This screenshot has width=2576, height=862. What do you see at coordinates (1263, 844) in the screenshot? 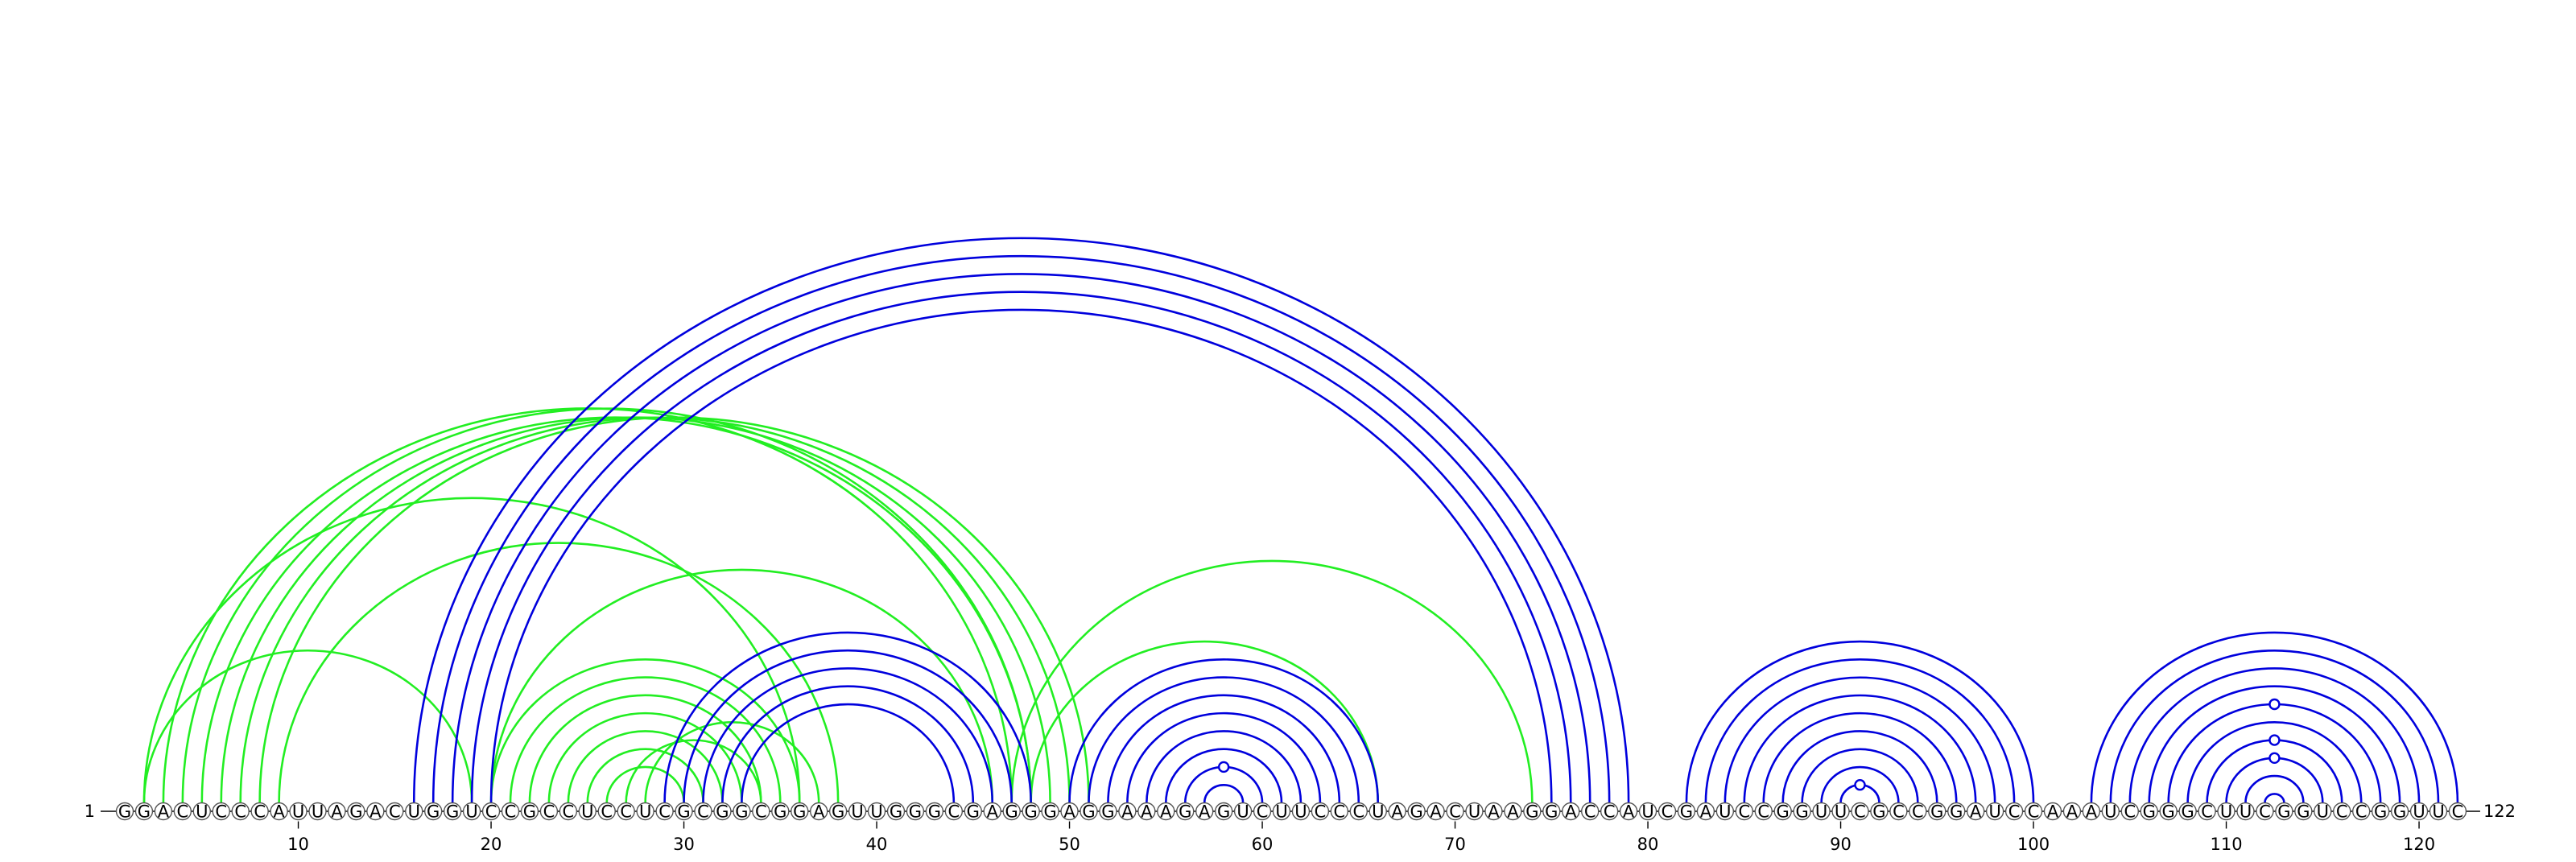
I see `tick-label: 60` at bounding box center [1263, 844].